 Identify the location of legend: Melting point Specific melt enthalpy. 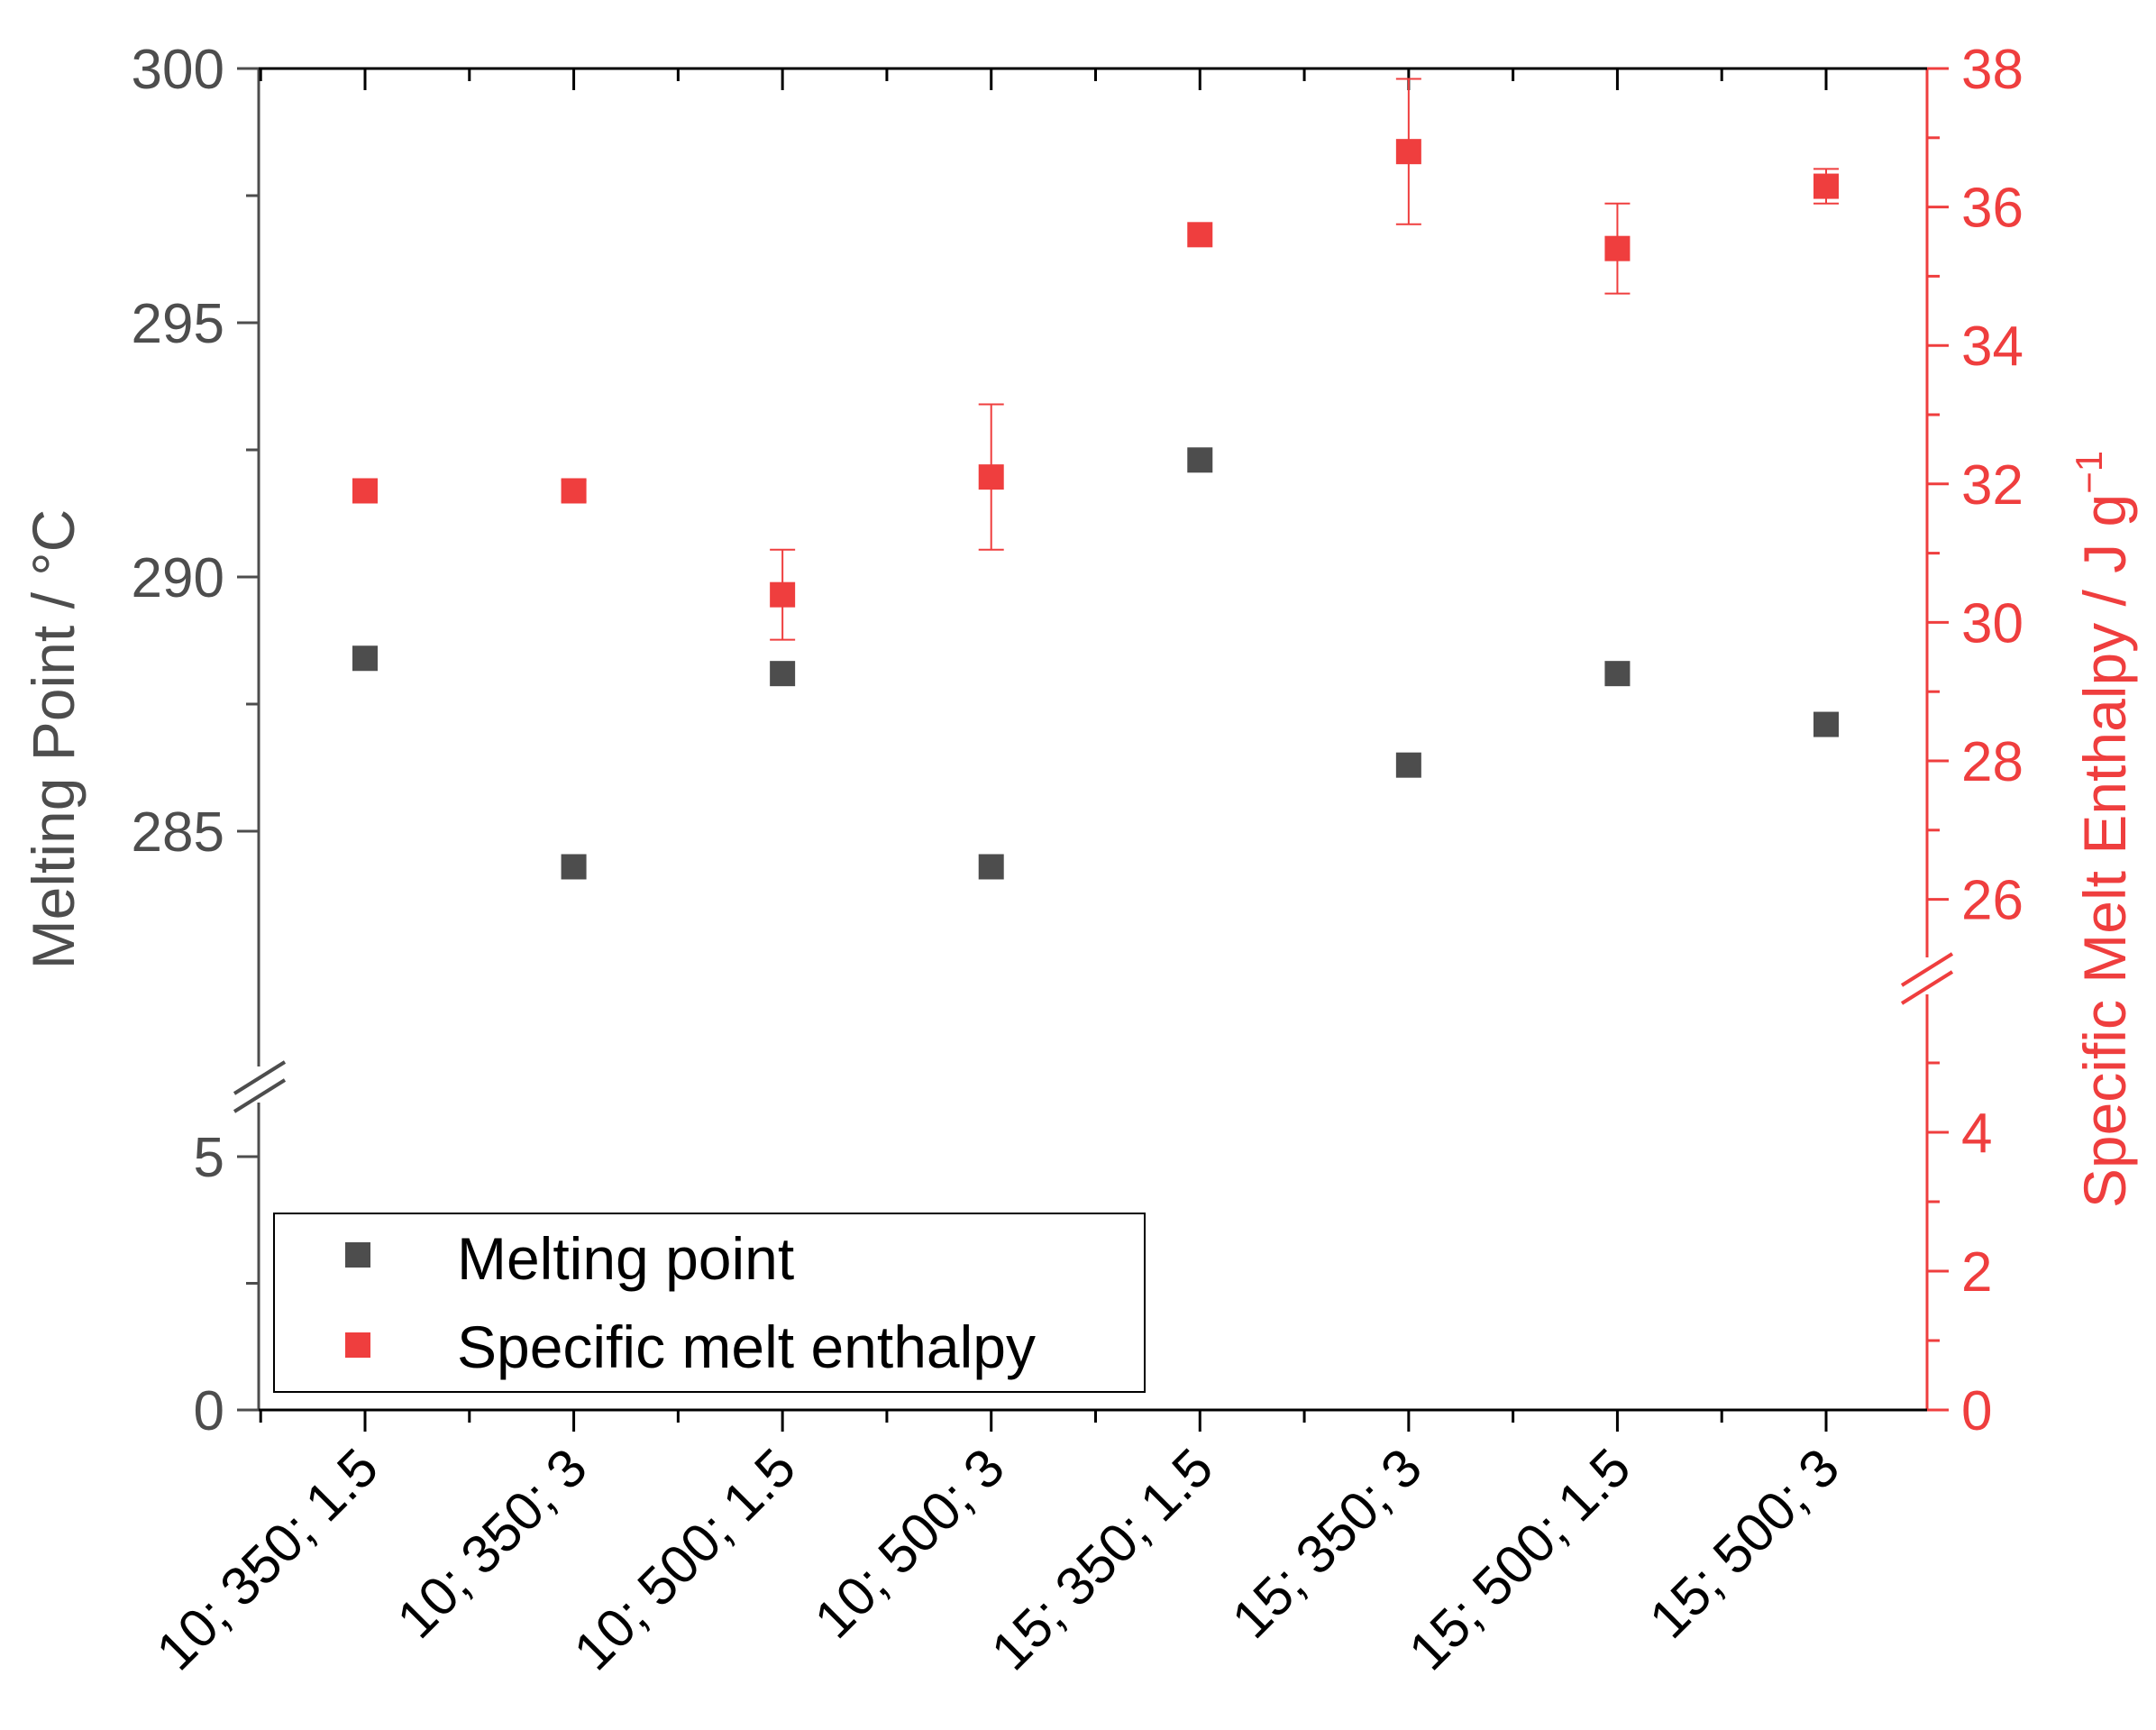
(709, 1303).